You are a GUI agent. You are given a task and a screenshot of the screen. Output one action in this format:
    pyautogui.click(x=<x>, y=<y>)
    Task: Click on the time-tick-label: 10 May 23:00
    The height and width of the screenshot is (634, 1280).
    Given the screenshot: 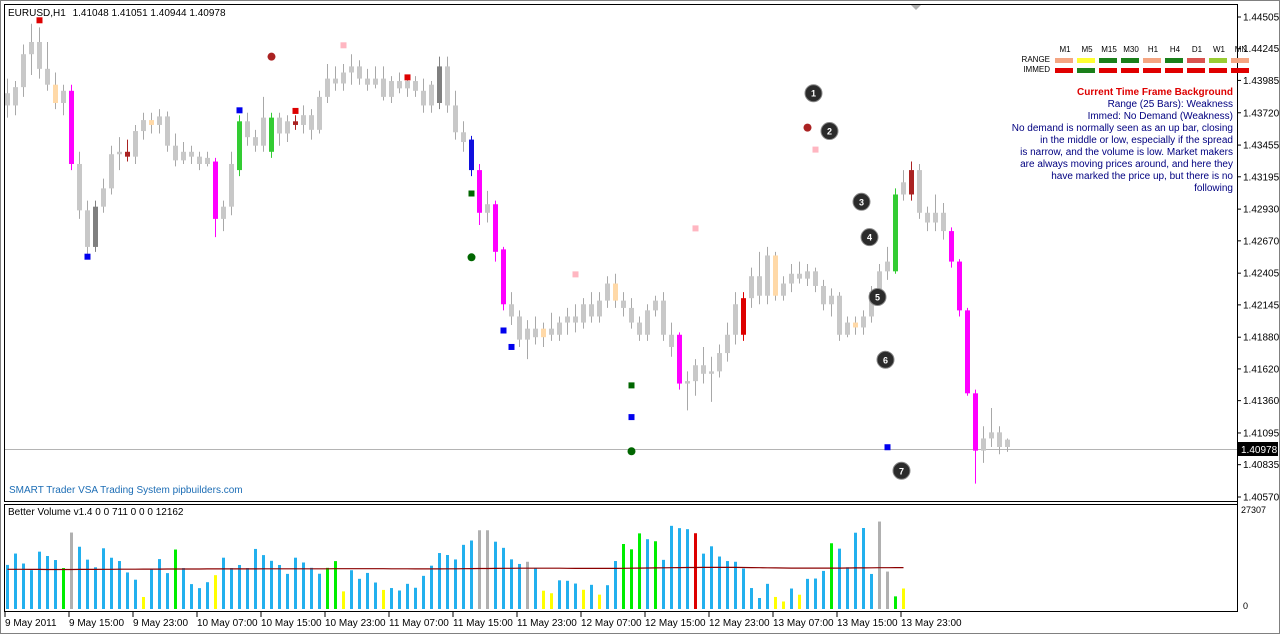 What is the action you would take?
    pyautogui.click(x=355, y=623)
    